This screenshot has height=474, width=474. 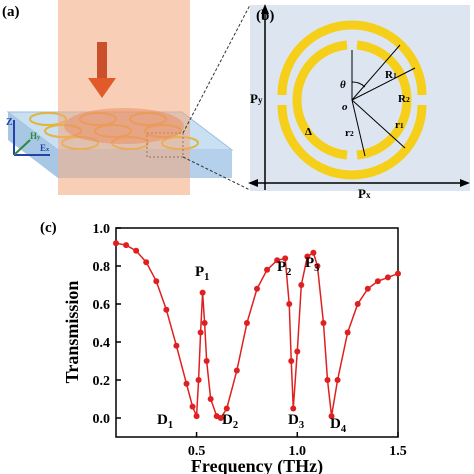 What do you see at coordinates (345, 107) in the screenshot?
I see `origin: o` at bounding box center [345, 107].